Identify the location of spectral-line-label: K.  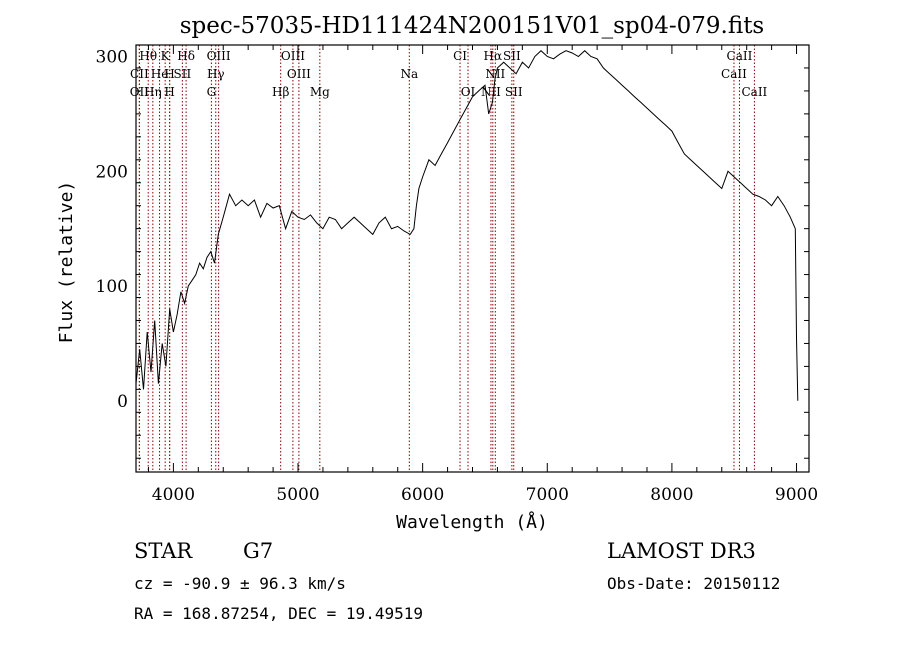
(166, 56).